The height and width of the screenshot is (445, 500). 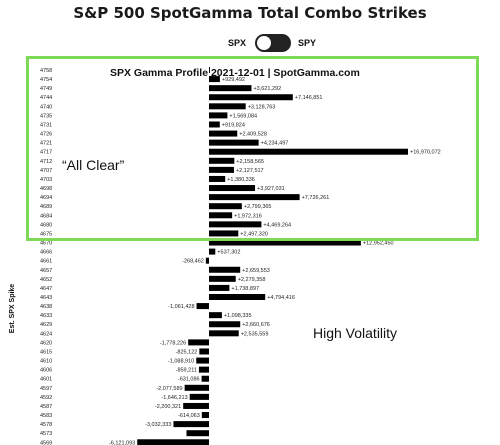 I want to click on strike-tick-label: 4707, so click(x=46, y=171).